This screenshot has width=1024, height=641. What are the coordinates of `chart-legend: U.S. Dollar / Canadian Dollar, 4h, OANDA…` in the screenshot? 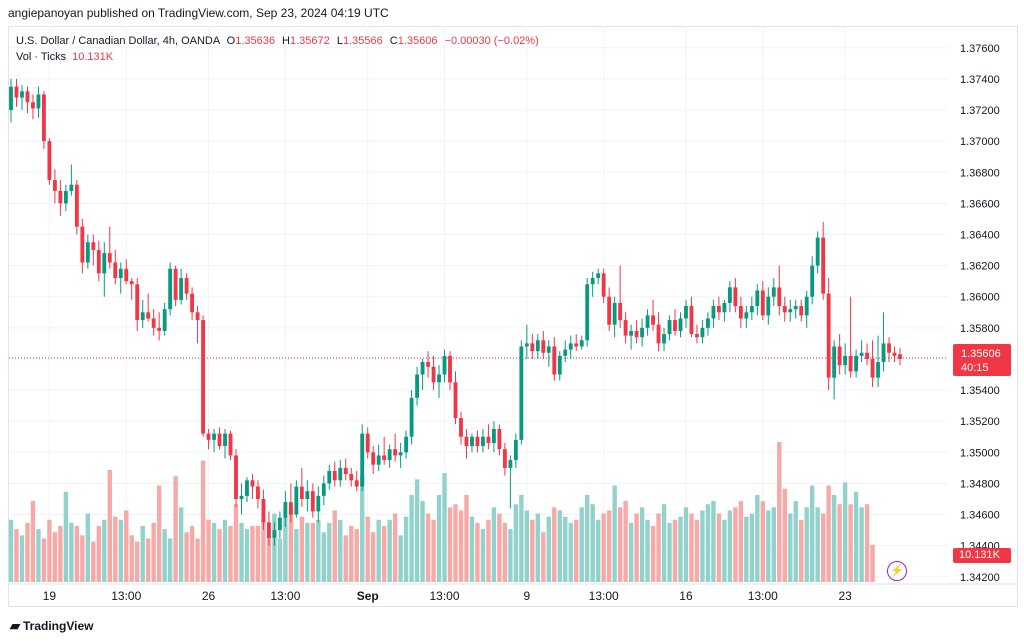 It's located at (277, 49).